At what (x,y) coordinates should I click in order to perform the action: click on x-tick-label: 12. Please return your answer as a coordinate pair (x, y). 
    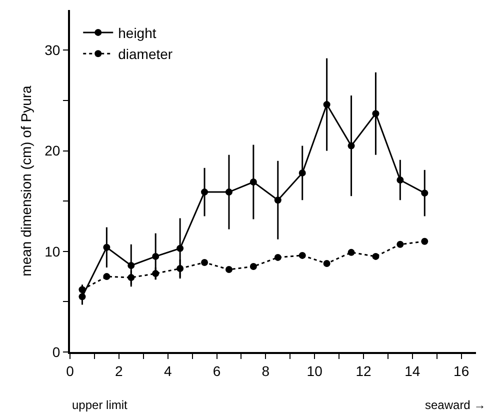
    Looking at the image, I should click on (364, 370).